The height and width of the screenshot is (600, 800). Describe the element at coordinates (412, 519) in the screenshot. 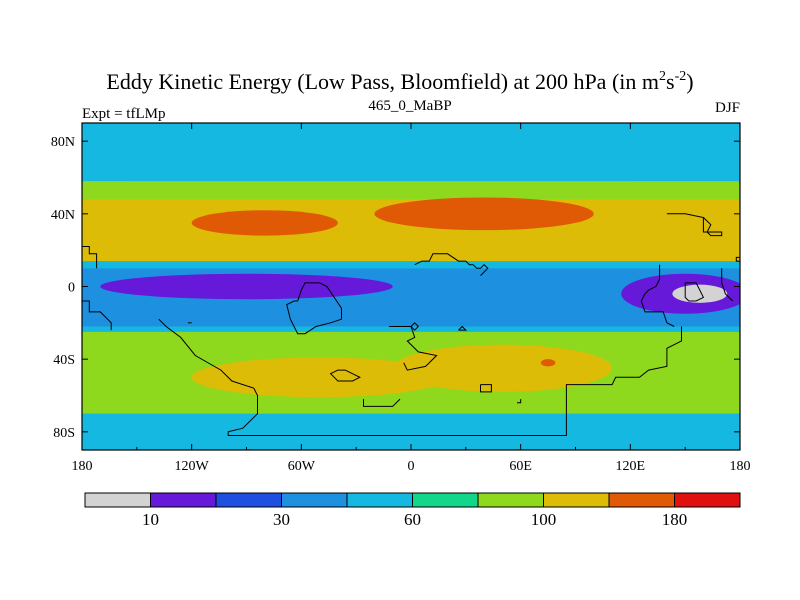

I see `colorbar-label-2: 60` at that location.